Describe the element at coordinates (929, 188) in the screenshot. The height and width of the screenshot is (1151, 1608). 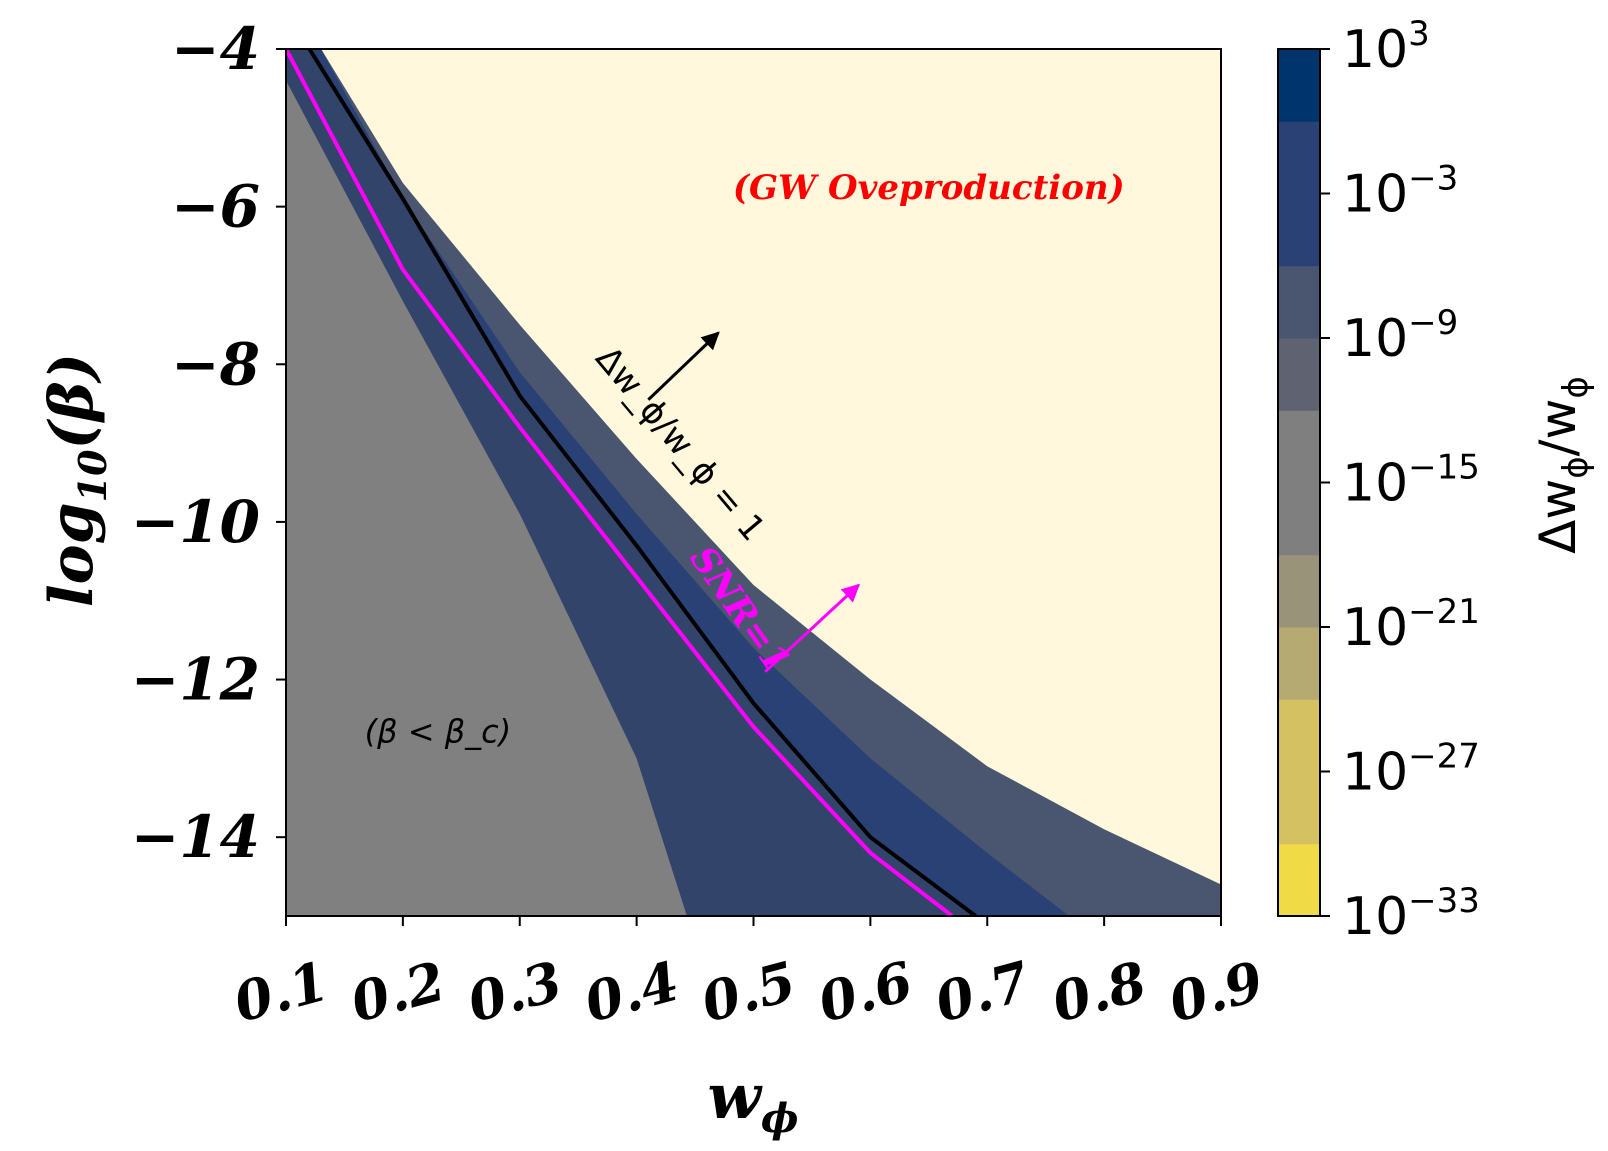
I see `gw-overproduction-label: (GW Oveproduction)` at that location.